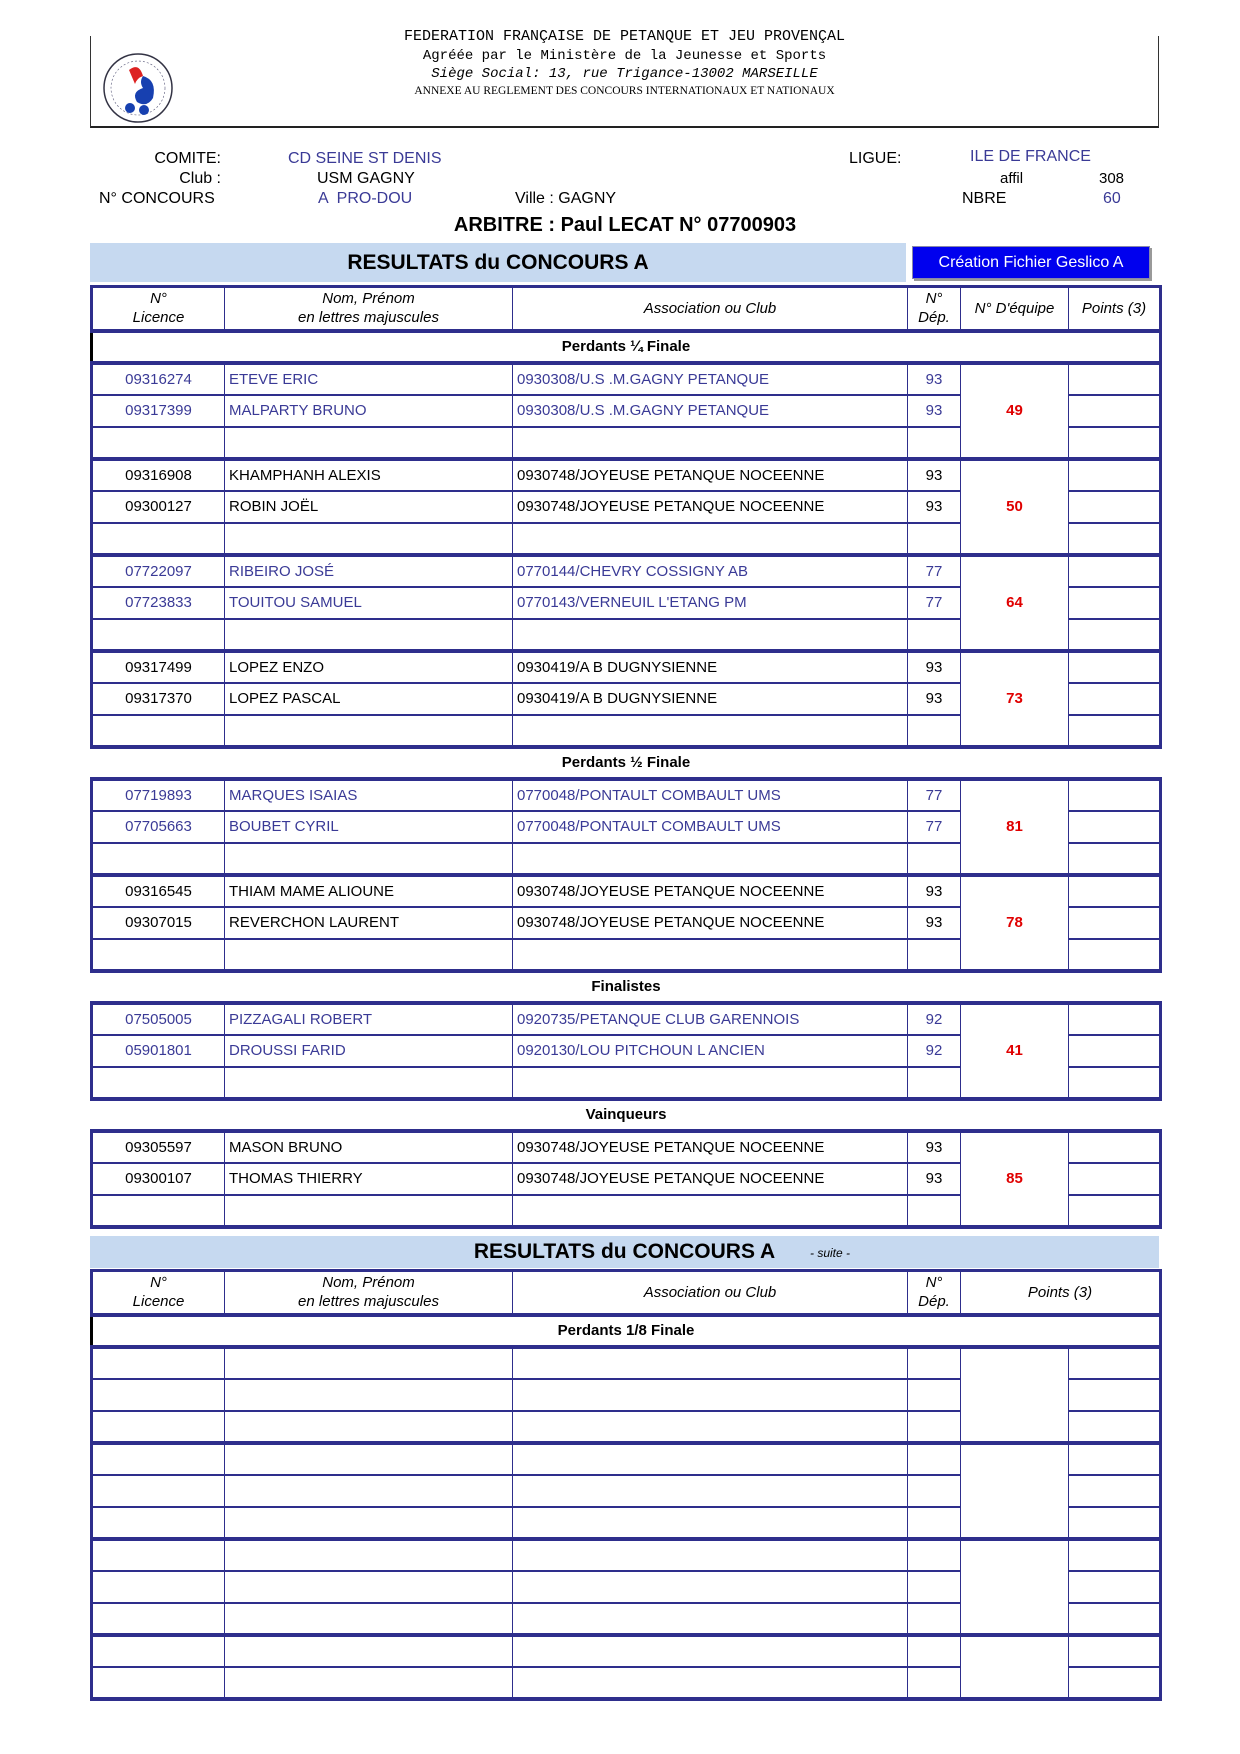  What do you see at coordinates (1014, 506) in the screenshot?
I see `team-number-cell: 50` at bounding box center [1014, 506].